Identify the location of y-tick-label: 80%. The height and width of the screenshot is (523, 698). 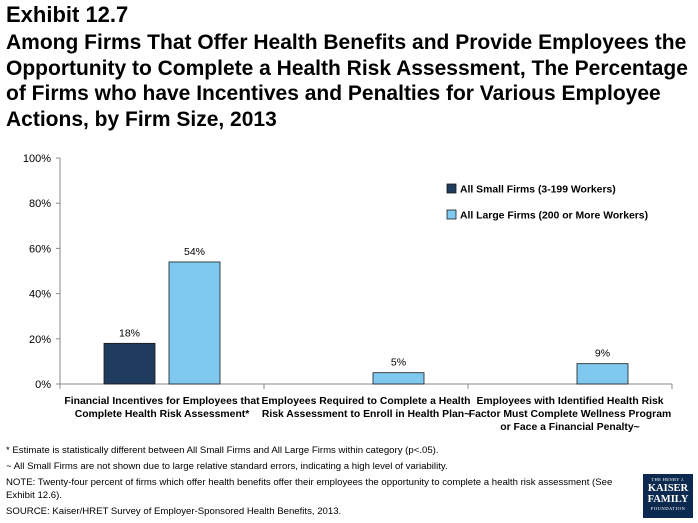
(40, 204).